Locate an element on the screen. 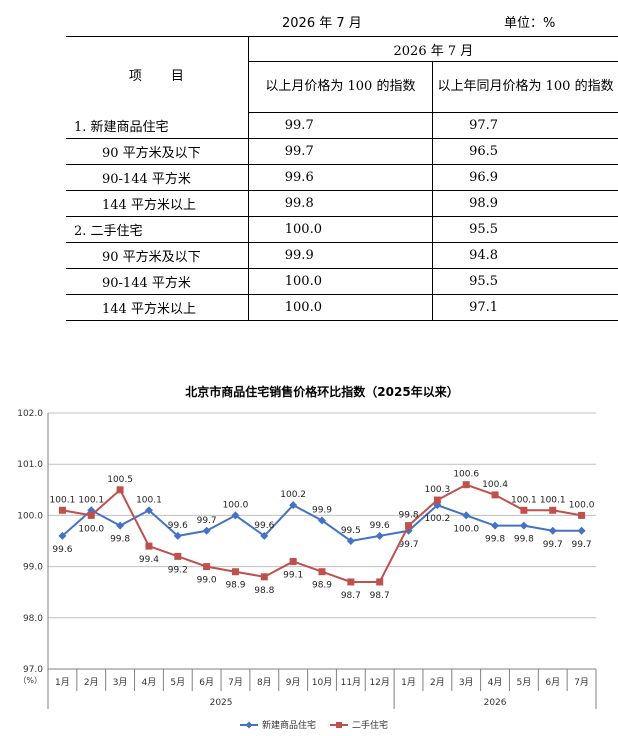  header-mom: 以上月价格为 100 的指数 is located at coordinates (340, 87).